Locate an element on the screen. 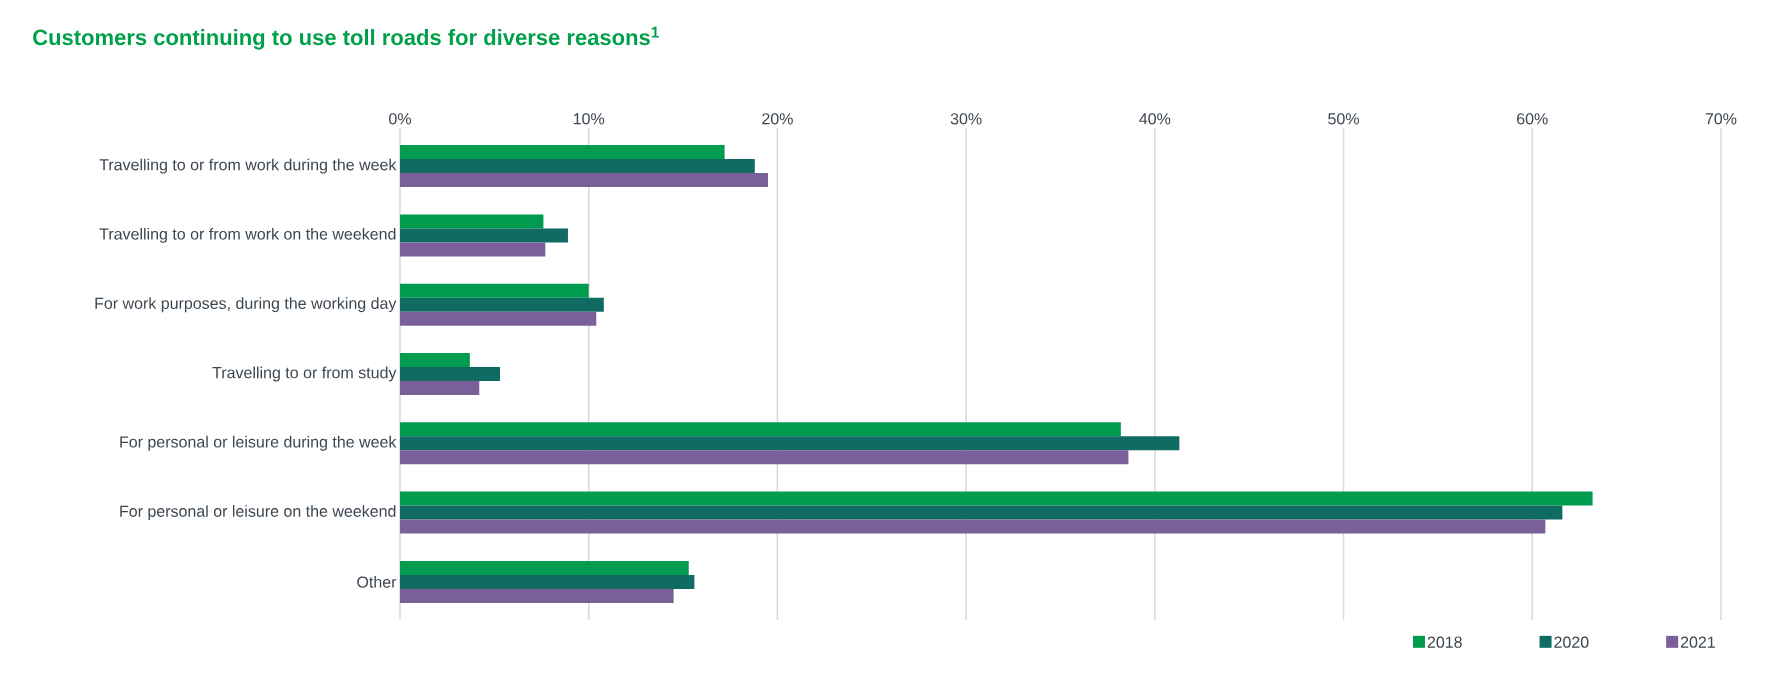  y-tick-label: For personal or leisure during the week is located at coordinates (258, 443).